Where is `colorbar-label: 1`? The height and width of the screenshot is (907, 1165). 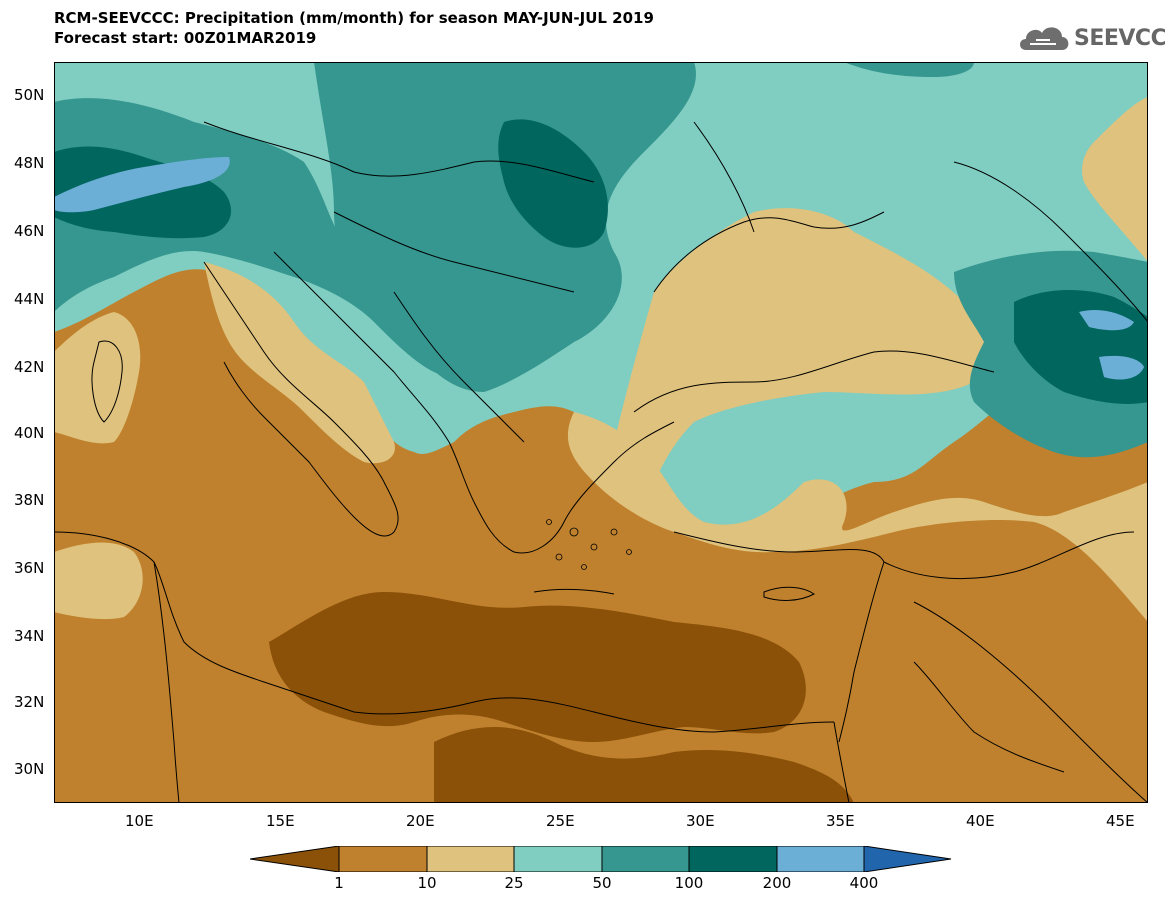
colorbar-label: 1 is located at coordinates (339, 883).